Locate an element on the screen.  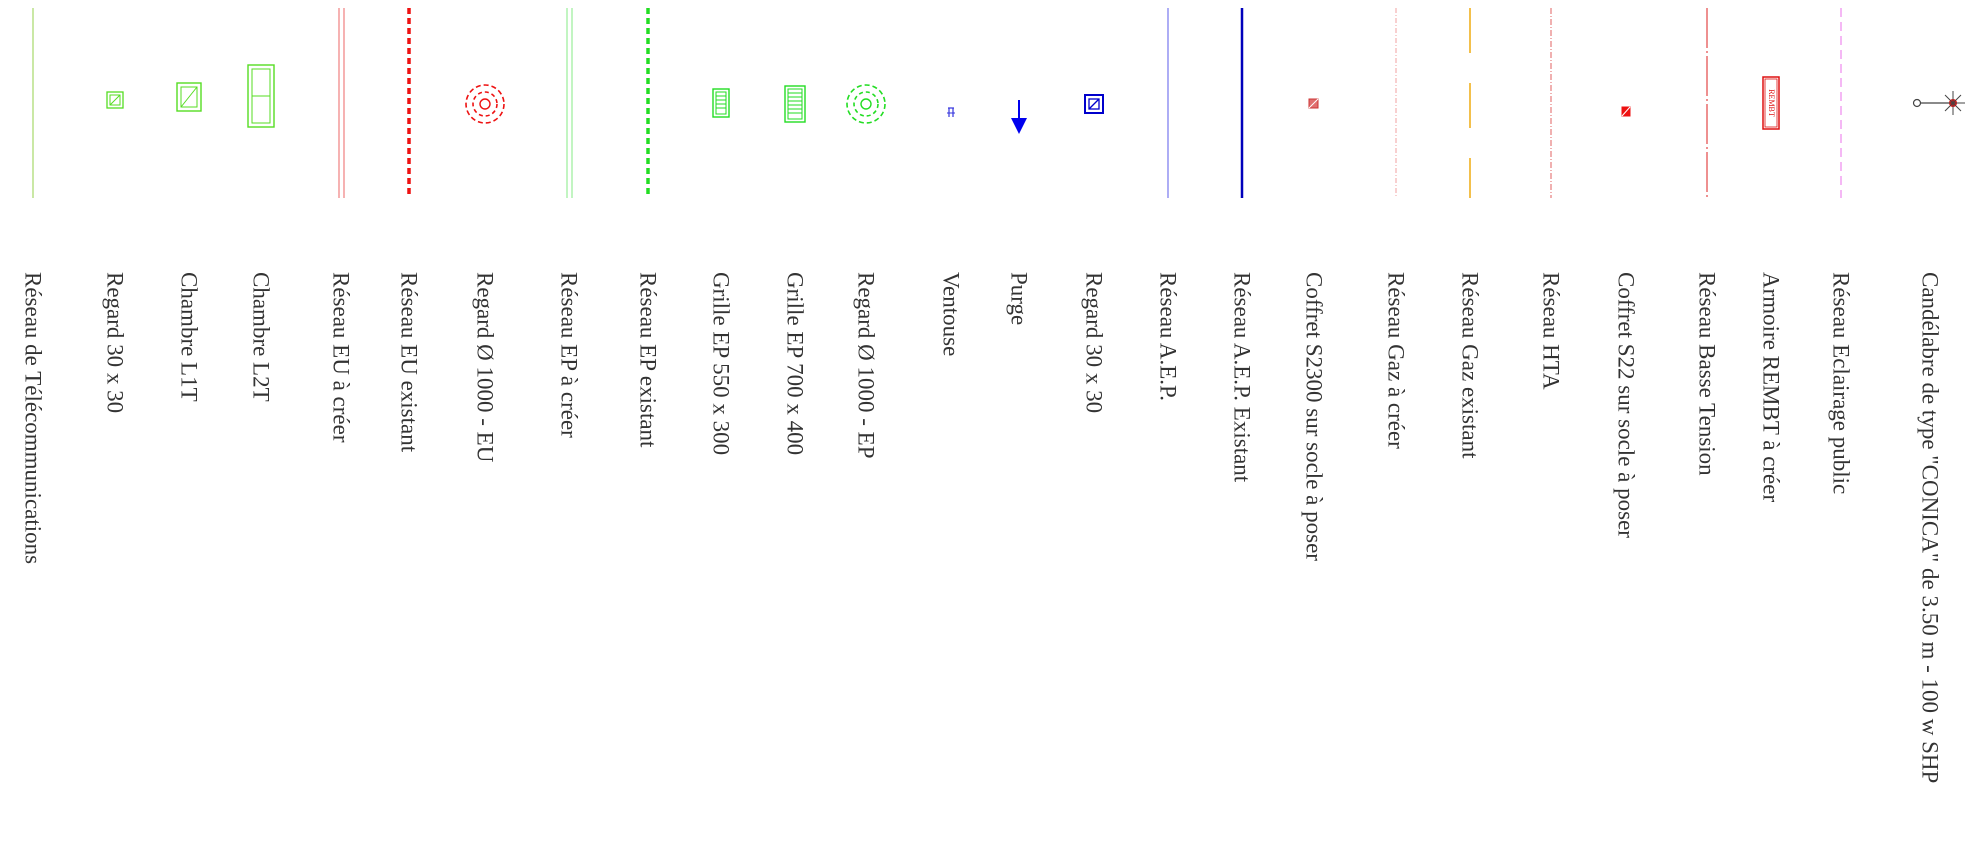
legend-label-aep-existing: Réseau A.E.P. Existant is located at coordinates (1242, 377).